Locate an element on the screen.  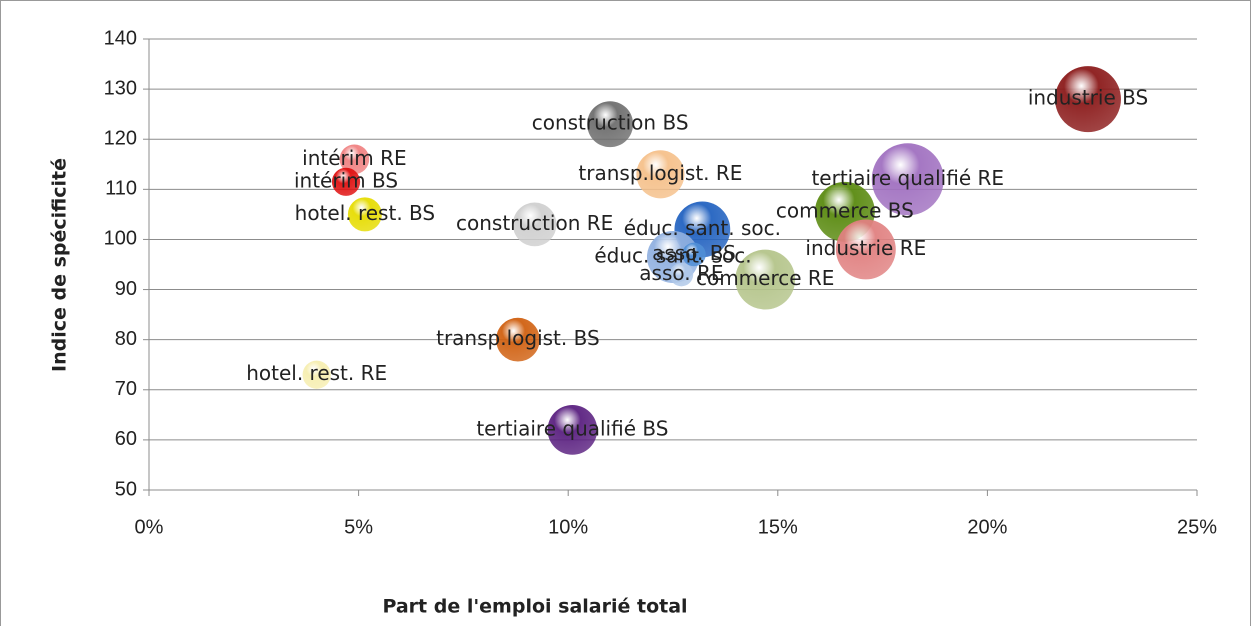
y-tick-label: 110 is located at coordinates (121, 189).